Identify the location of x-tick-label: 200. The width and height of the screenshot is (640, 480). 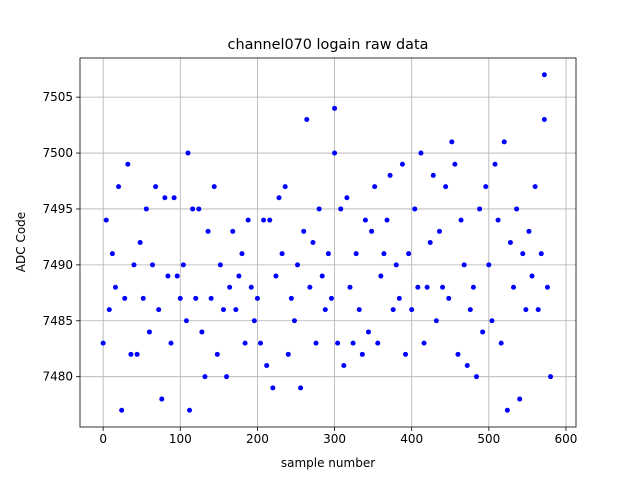
(257, 439).